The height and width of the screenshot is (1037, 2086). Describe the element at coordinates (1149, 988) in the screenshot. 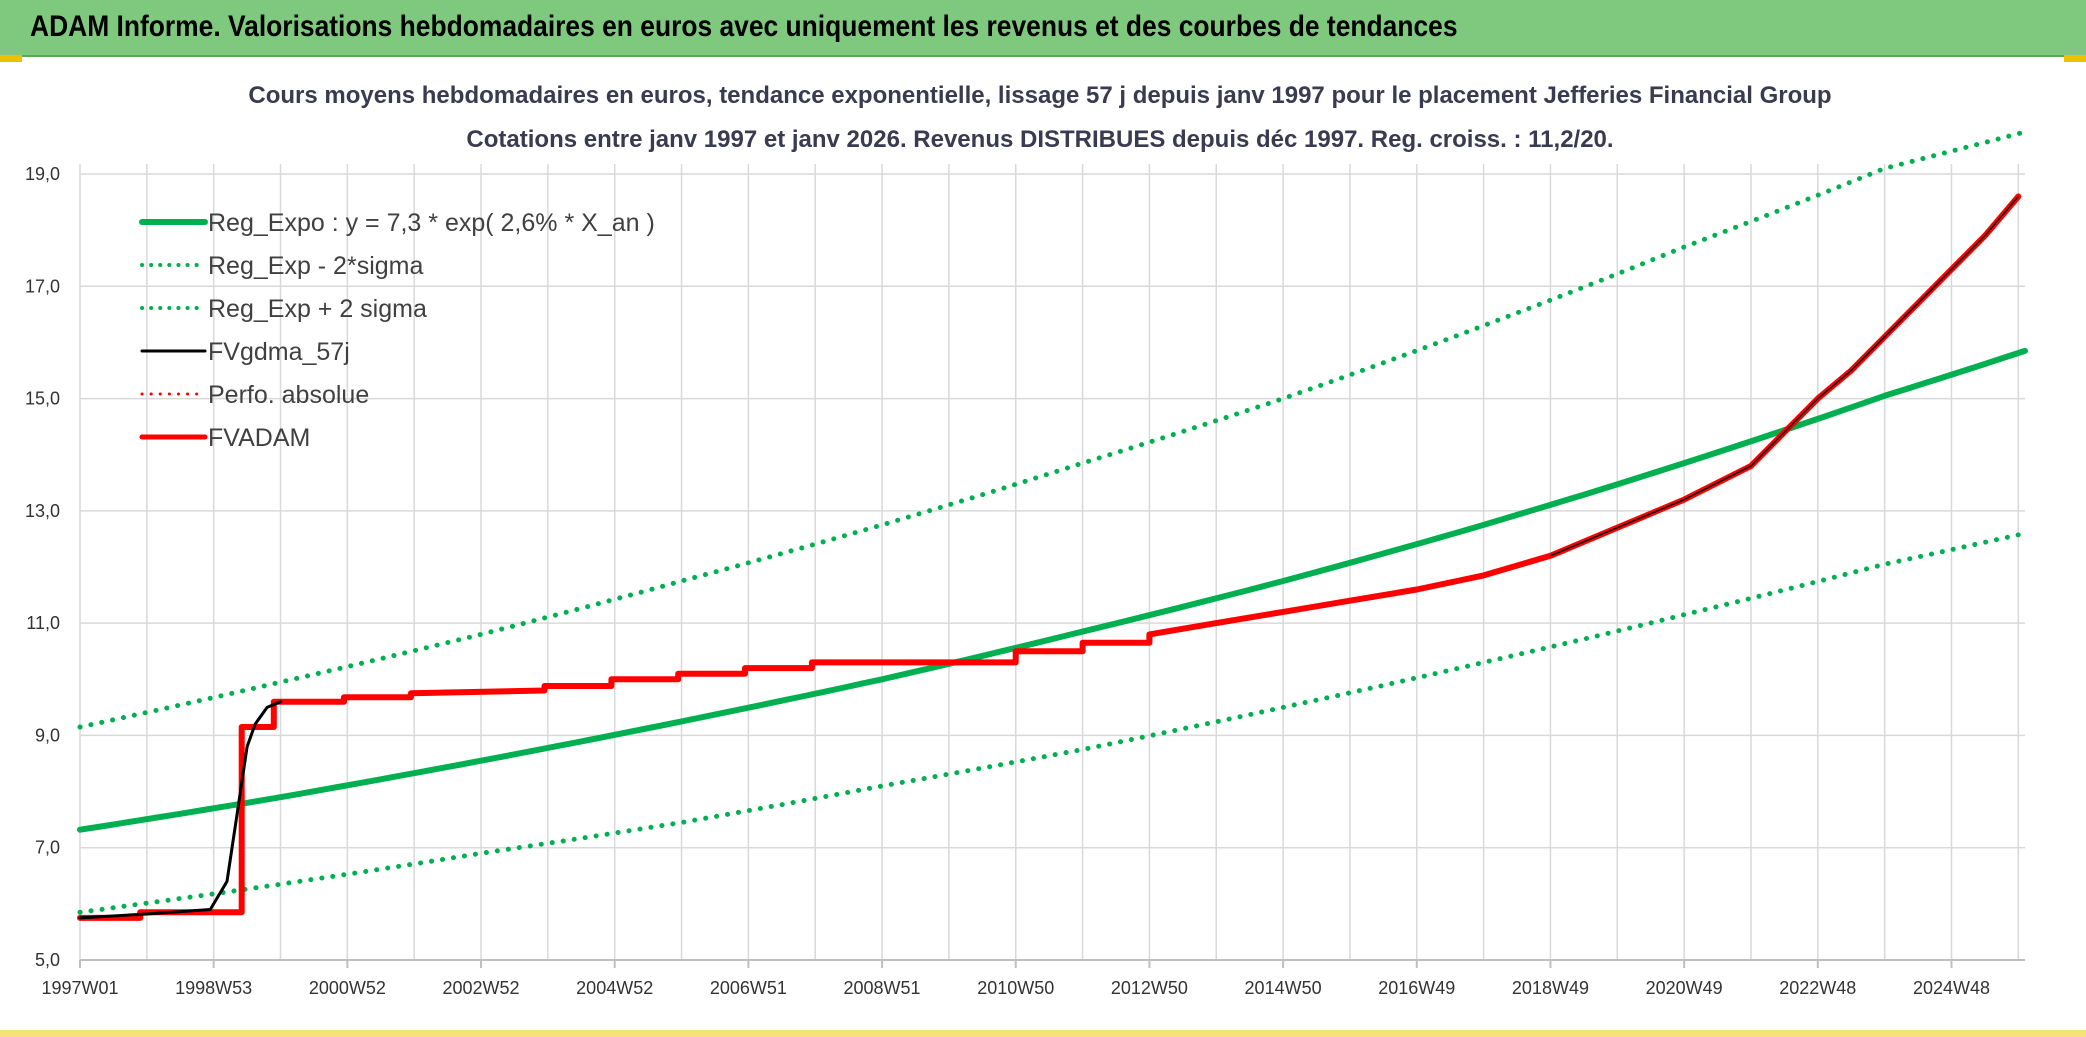

I see `x-tick-label: 2012W50` at that location.